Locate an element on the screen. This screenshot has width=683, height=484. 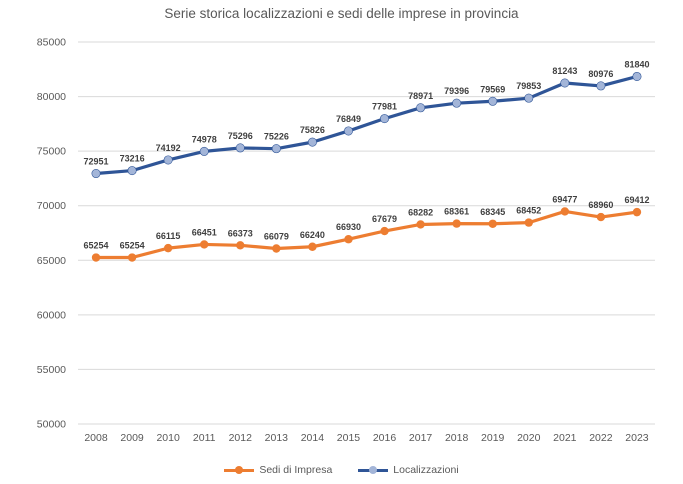
x-tick-label: 2022 is located at coordinates (601, 438).